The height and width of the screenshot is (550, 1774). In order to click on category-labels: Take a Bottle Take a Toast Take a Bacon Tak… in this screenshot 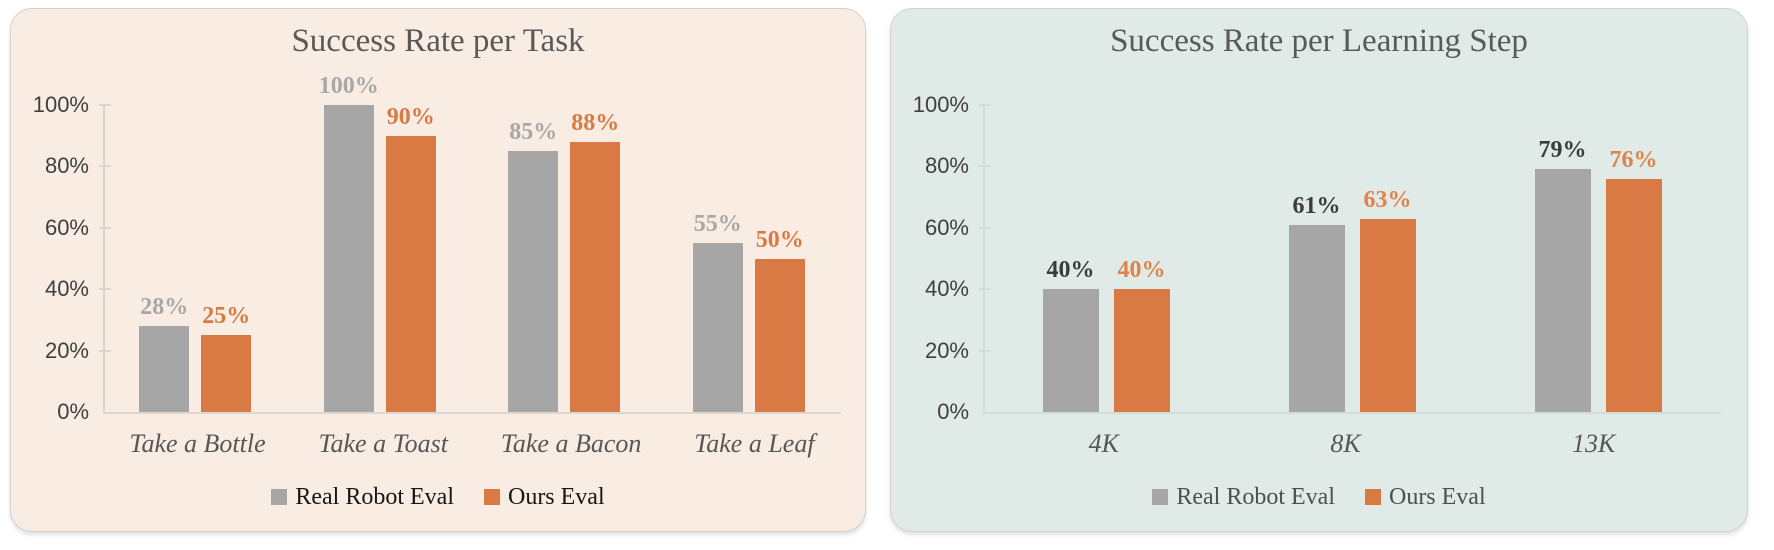, I will do `click(472, 444)`.